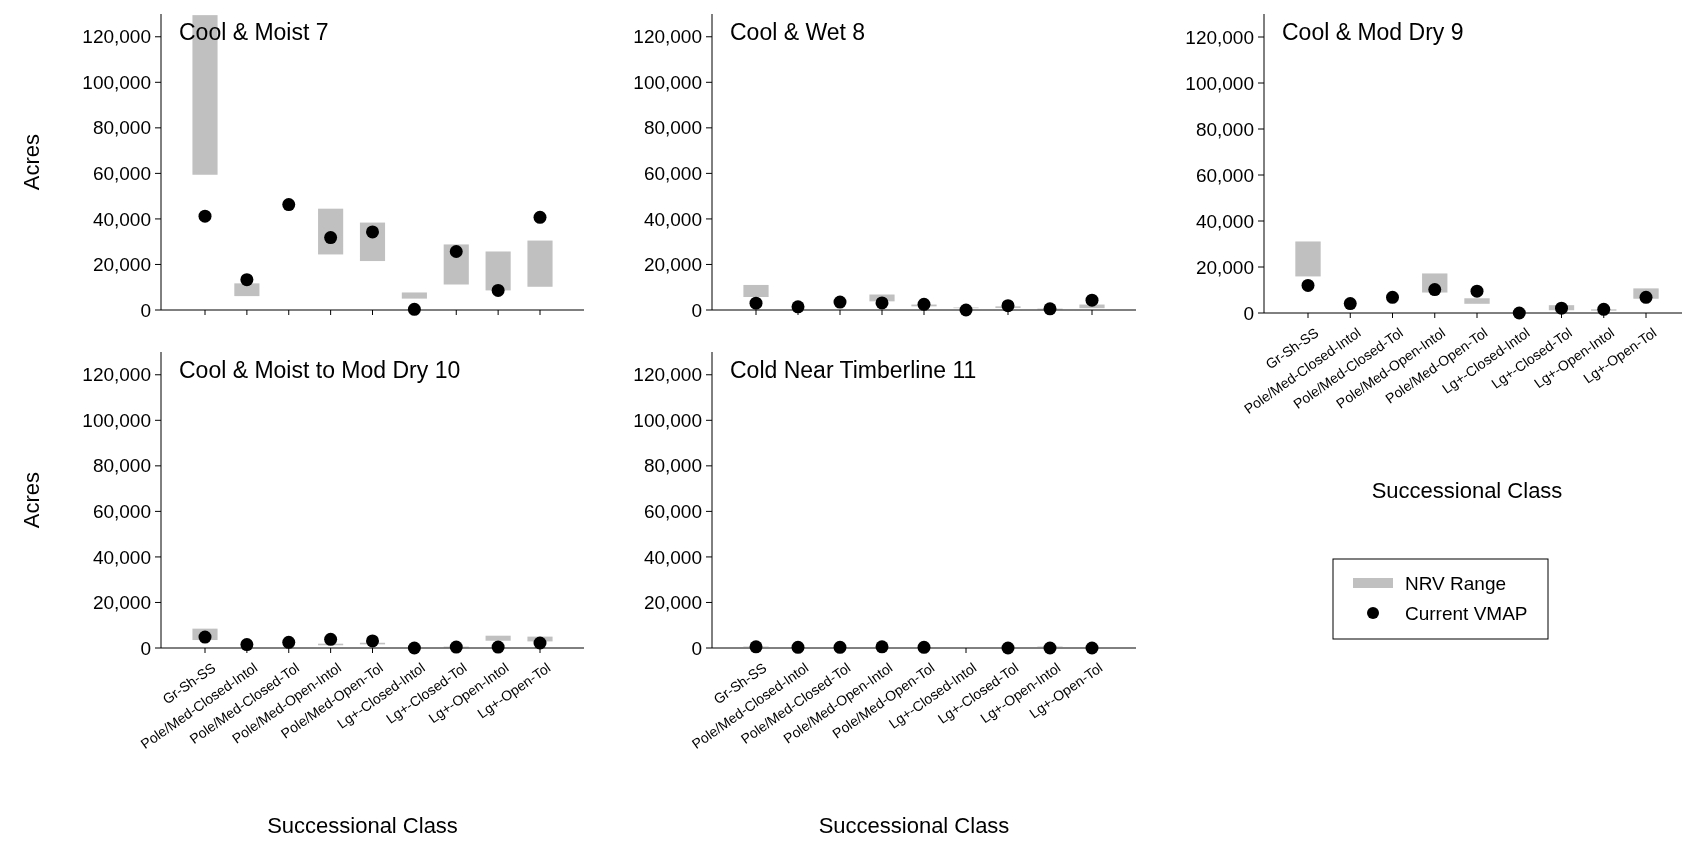  I want to click on legend-label: NRV Range, so click(1456, 583).